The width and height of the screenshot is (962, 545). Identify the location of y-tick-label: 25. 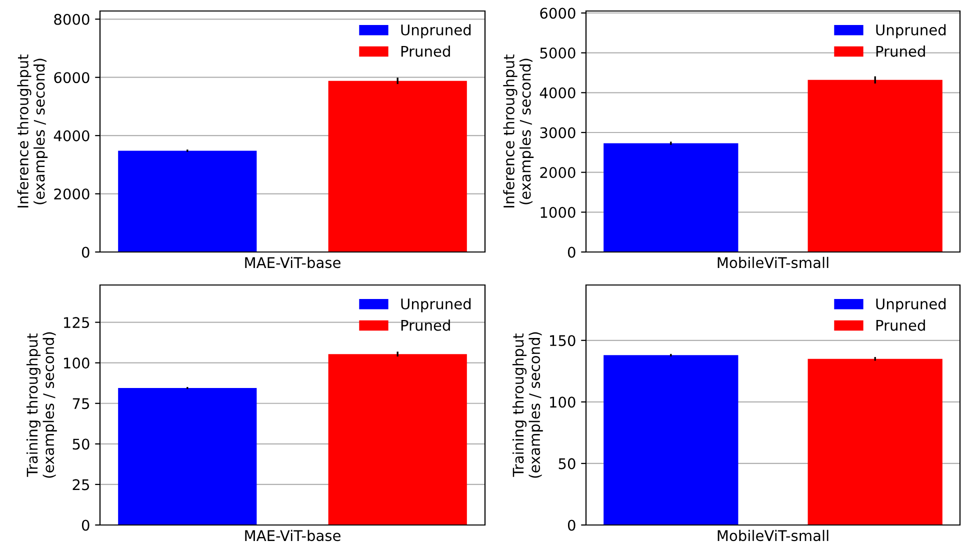
(81, 484).